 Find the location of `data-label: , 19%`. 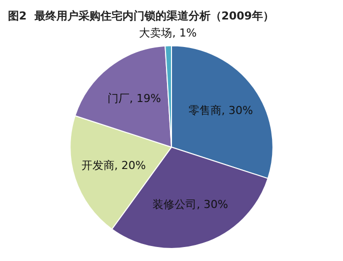

data-label: , 19% is located at coordinates (145, 98).